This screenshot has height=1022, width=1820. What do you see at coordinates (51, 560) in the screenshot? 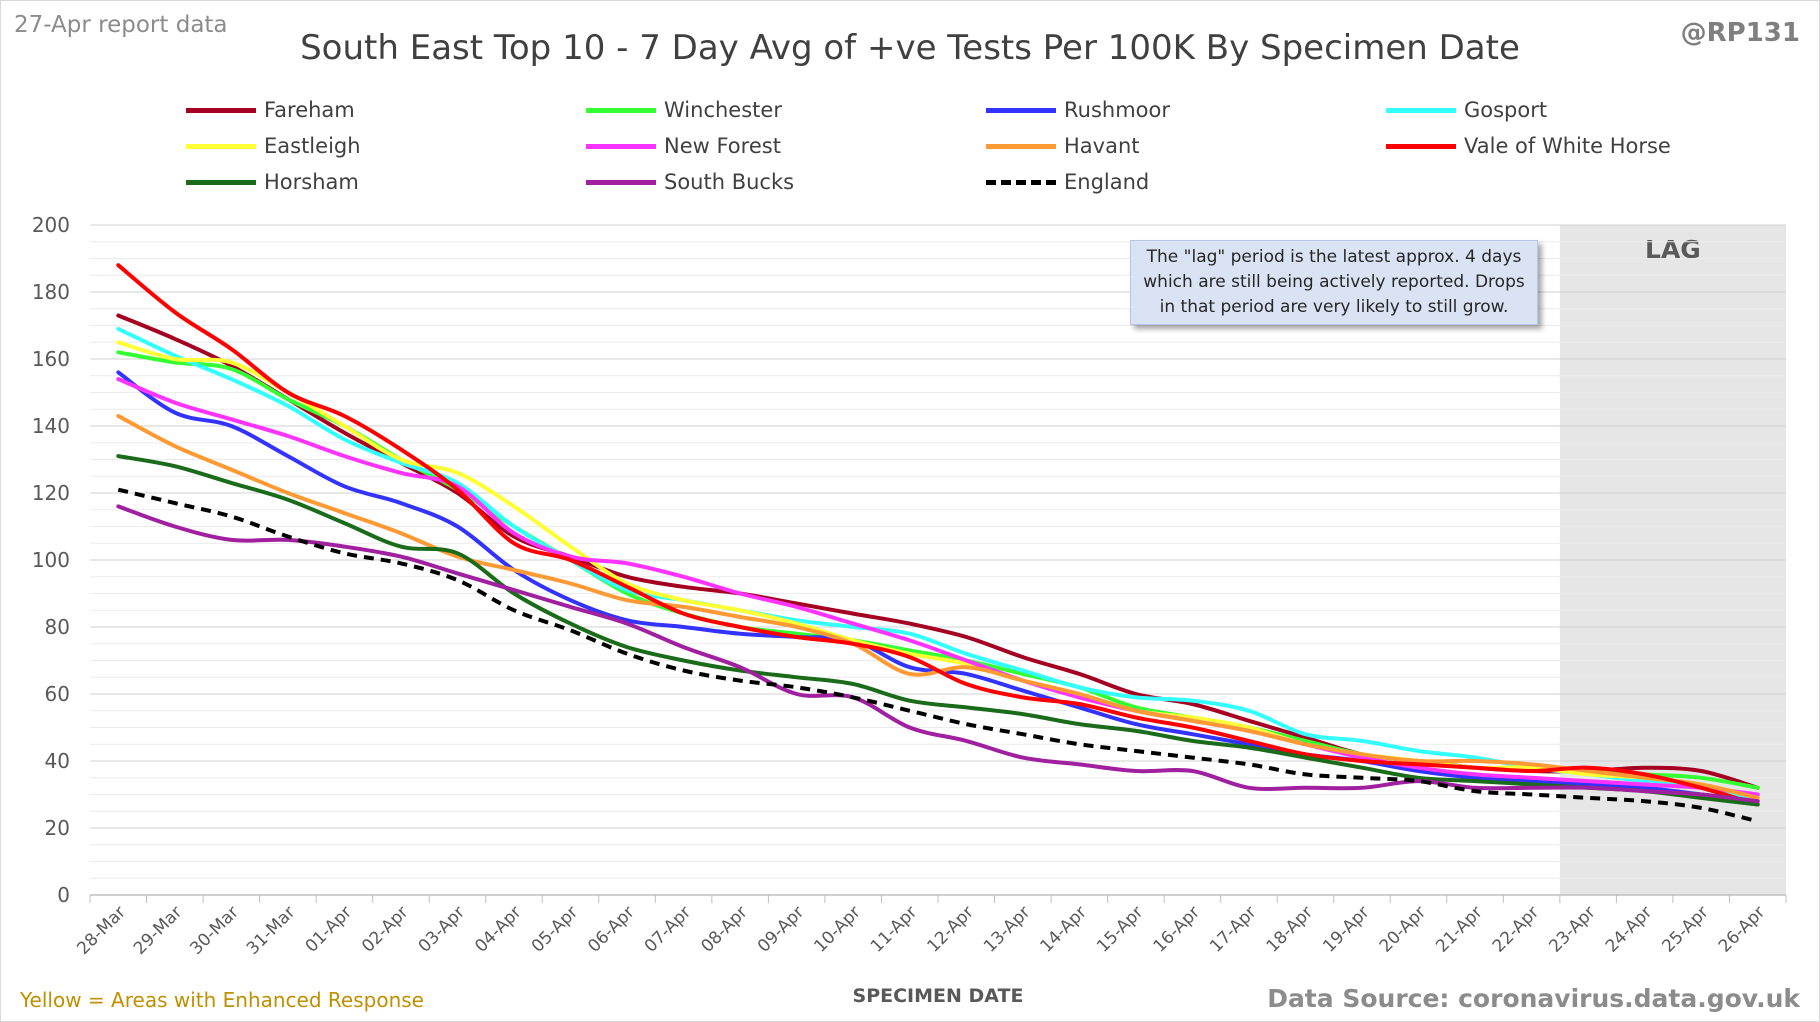
I see `y-tick-label: 100` at bounding box center [51, 560].